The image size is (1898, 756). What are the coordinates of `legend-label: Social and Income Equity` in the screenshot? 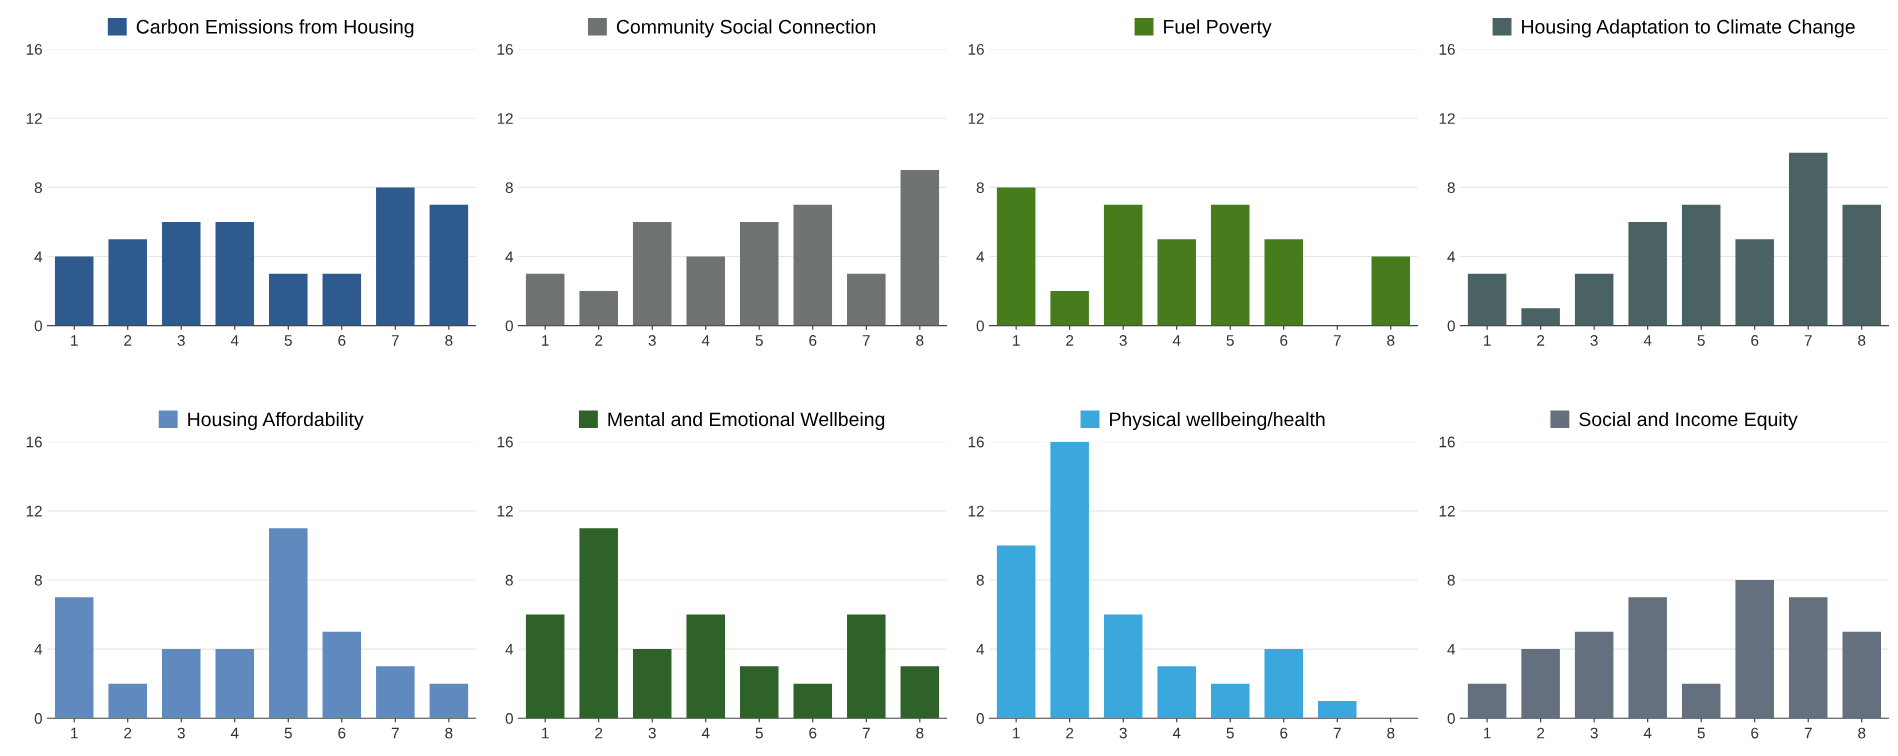 It's located at (1688, 421).